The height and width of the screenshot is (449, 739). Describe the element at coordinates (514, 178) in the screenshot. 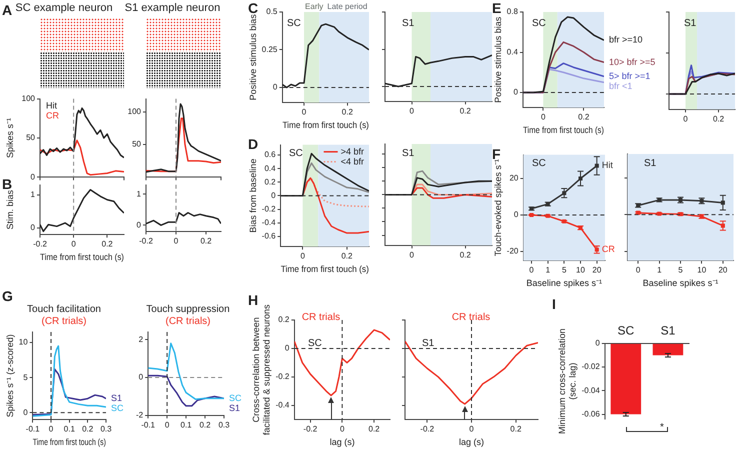

I see `y-tick-label: 20` at that location.